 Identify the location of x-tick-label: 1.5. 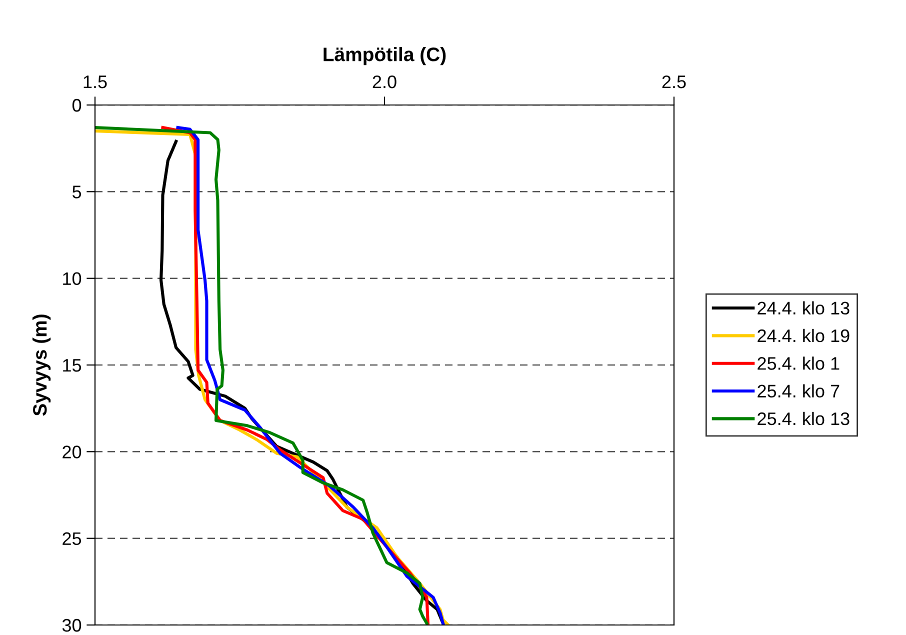
(95, 82).